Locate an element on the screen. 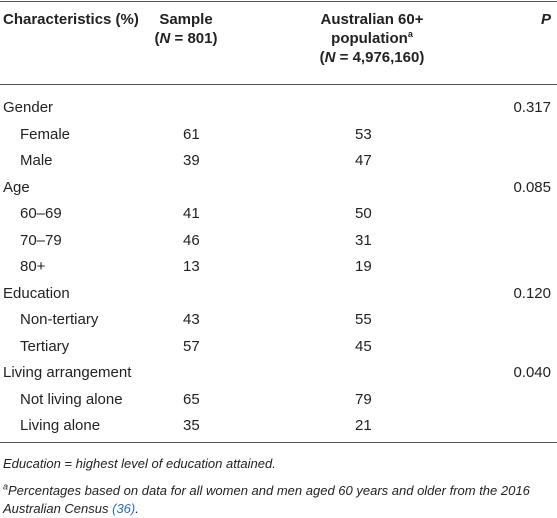 Image resolution: width=557 pixels, height=518 pixels. row-label: Not living alone is located at coordinates (71, 399).